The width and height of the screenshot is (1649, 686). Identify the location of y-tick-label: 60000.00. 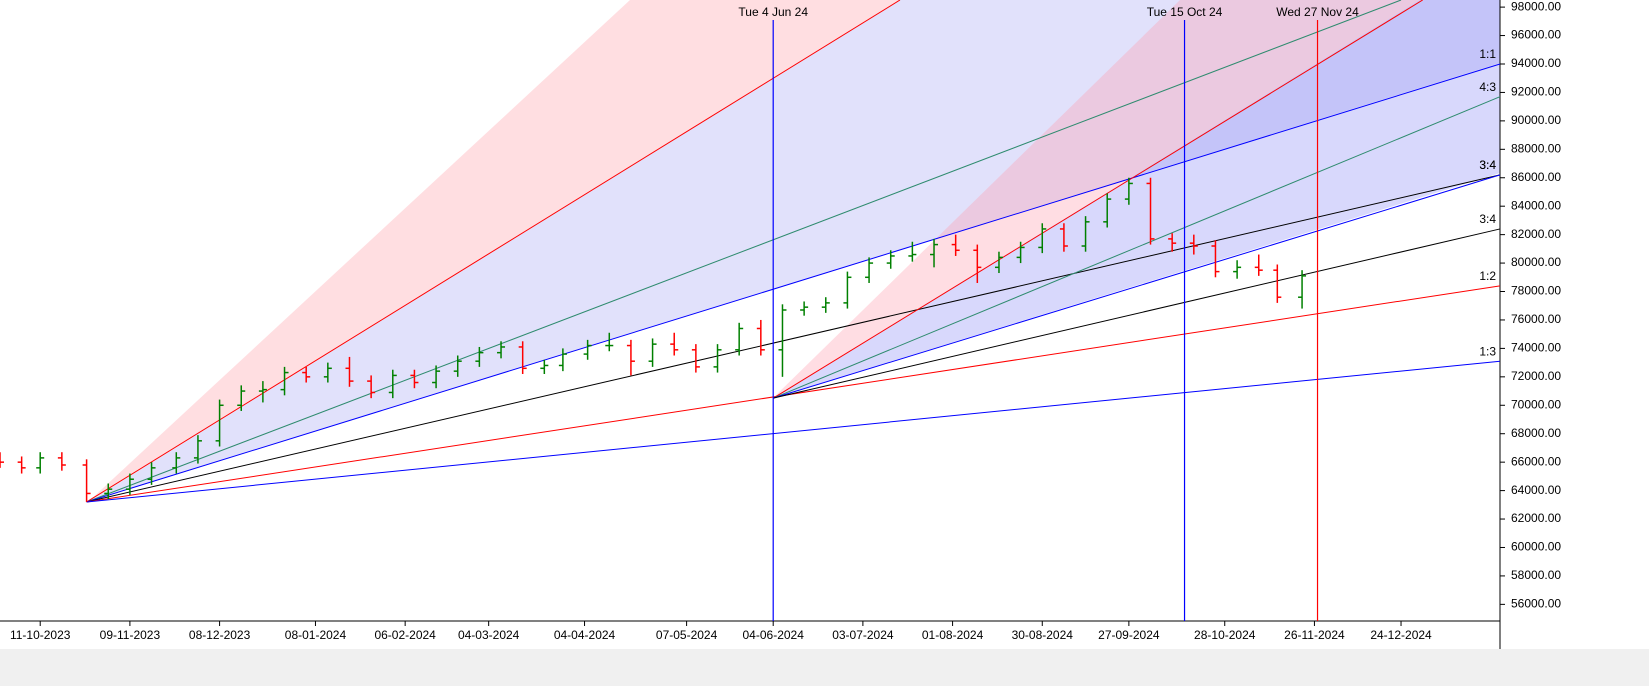
(1536, 547).